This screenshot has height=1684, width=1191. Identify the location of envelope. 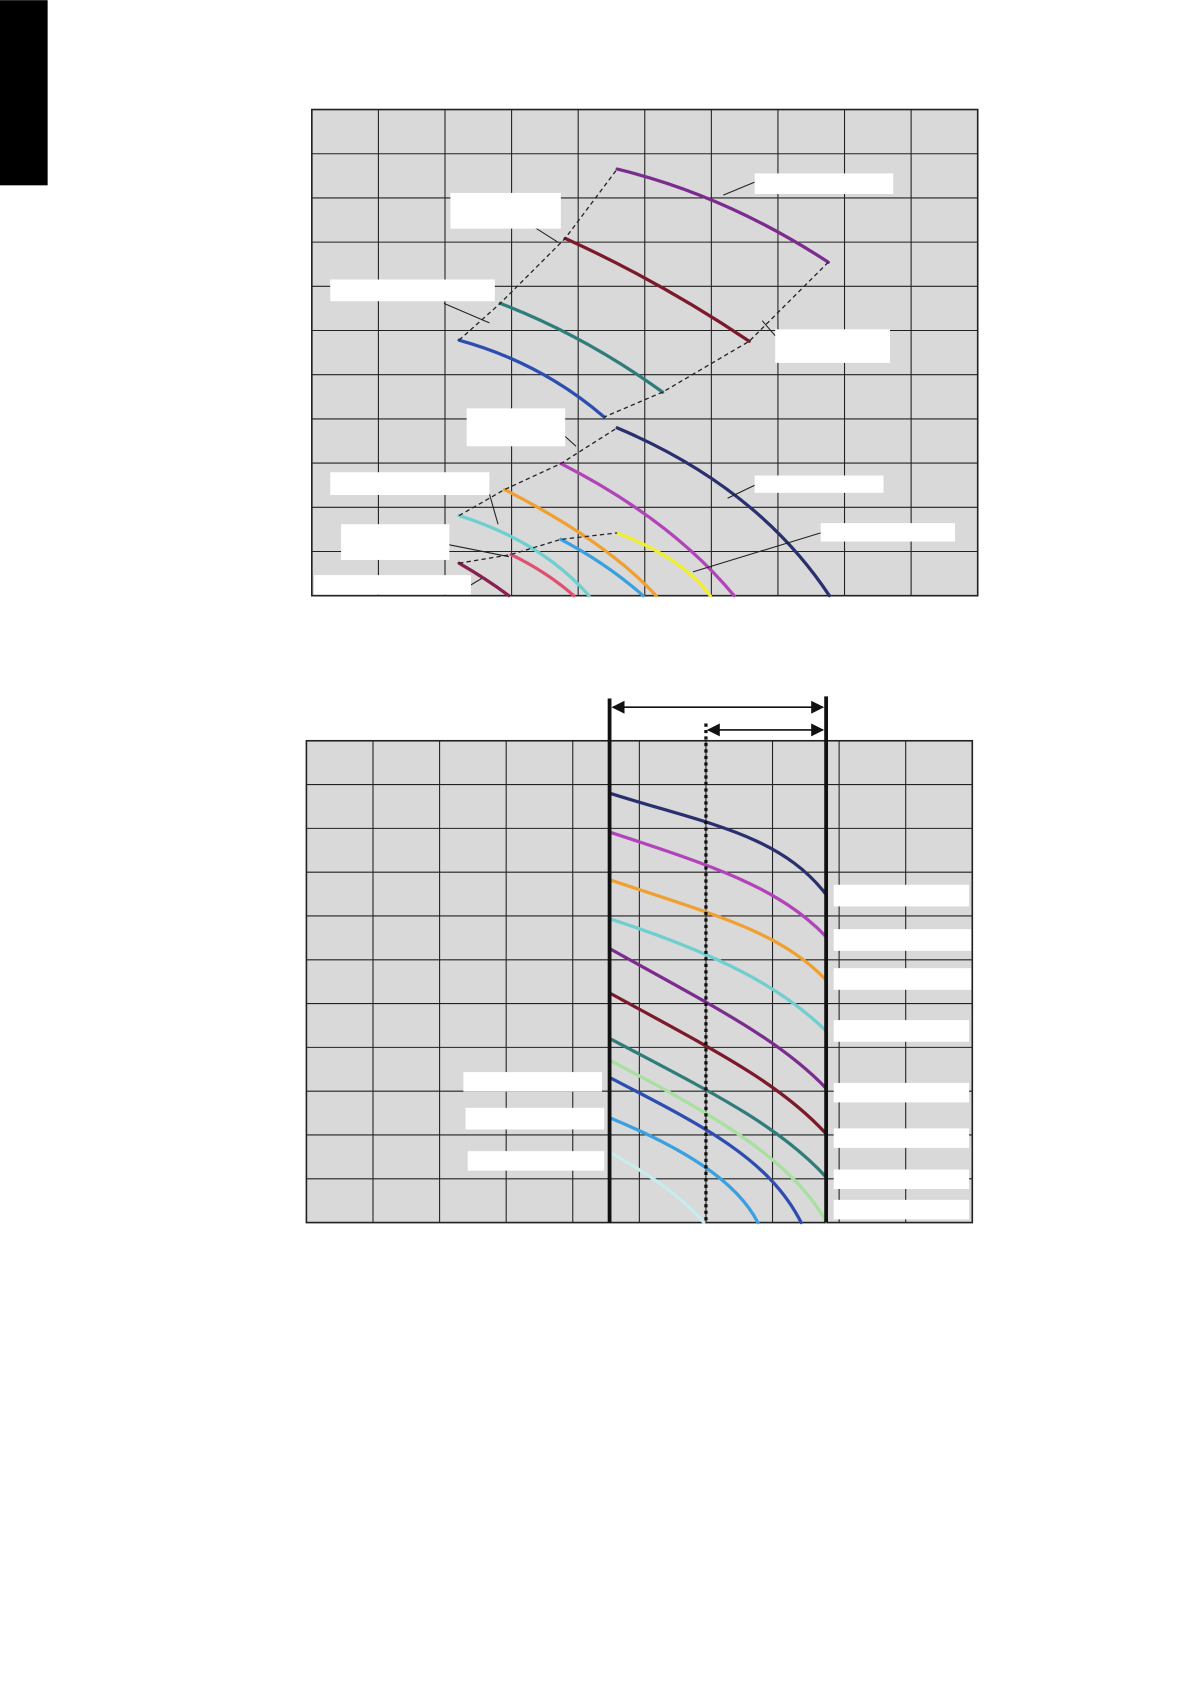
(643, 366).